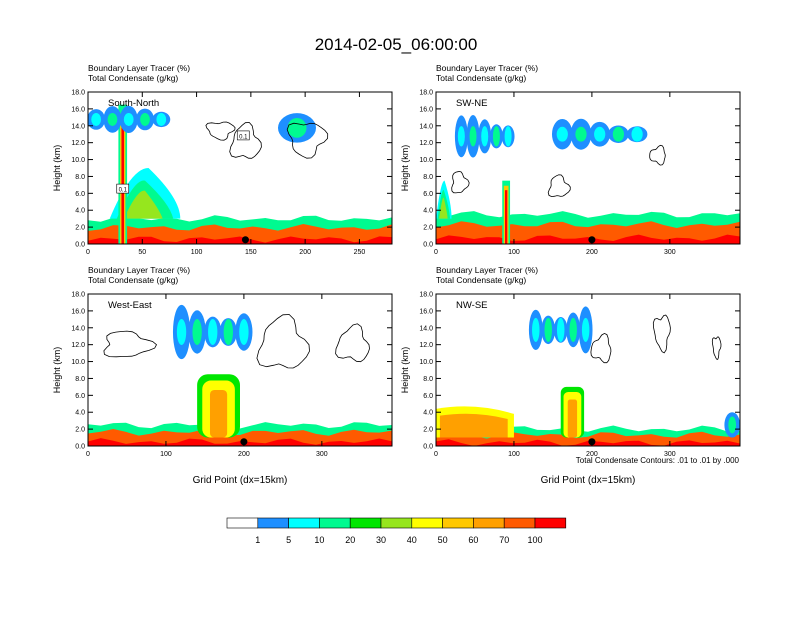 The image size is (792, 617). Describe the element at coordinates (588, 239) in the screenshot. I see `surface-layer-band` at that location.